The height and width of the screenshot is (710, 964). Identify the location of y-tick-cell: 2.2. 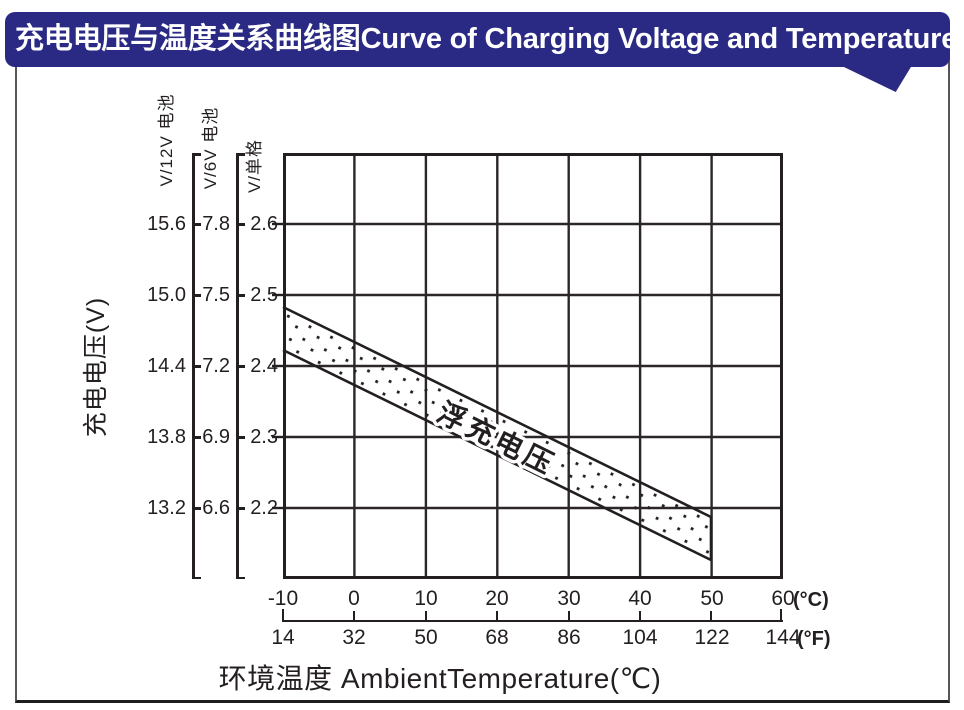
(264, 508).